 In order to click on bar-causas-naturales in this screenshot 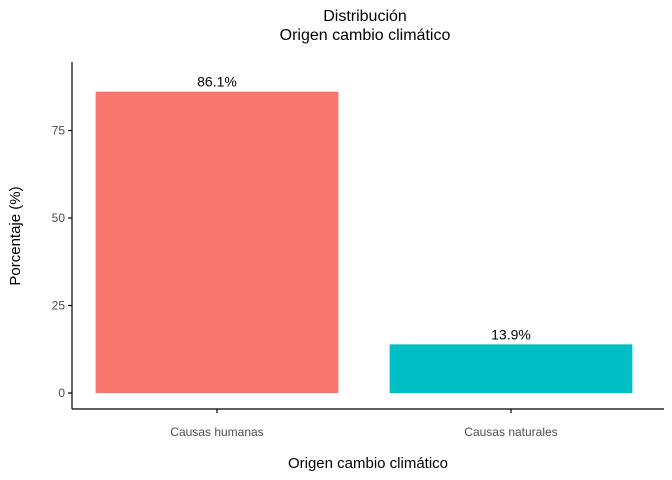, I will do `click(511, 368)`.